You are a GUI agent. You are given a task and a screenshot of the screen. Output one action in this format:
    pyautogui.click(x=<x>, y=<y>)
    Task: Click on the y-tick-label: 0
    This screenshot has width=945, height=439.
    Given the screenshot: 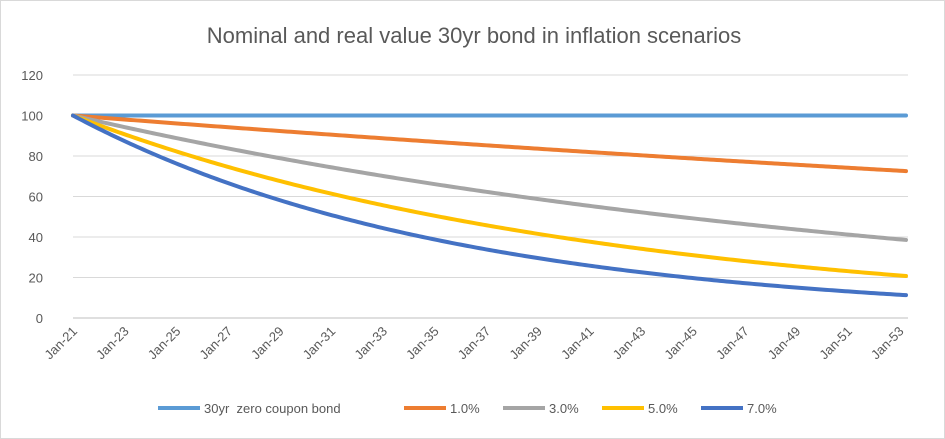 What is the action you would take?
    pyautogui.click(x=39, y=318)
    